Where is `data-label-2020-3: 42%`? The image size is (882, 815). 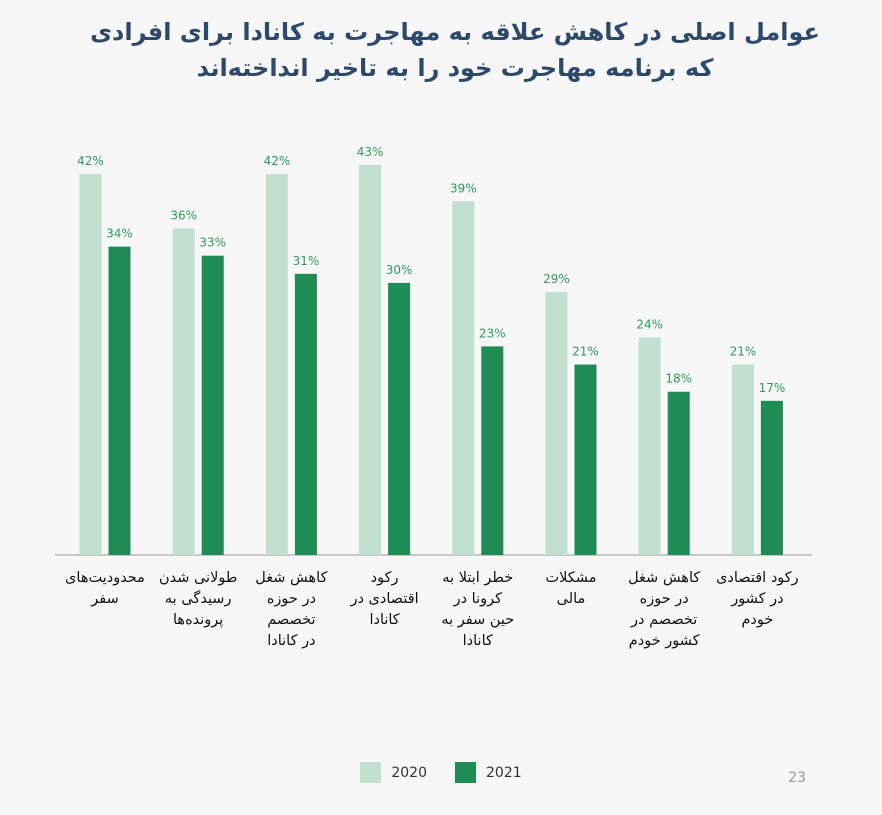
data-label-2020-3: 42% is located at coordinates (277, 161).